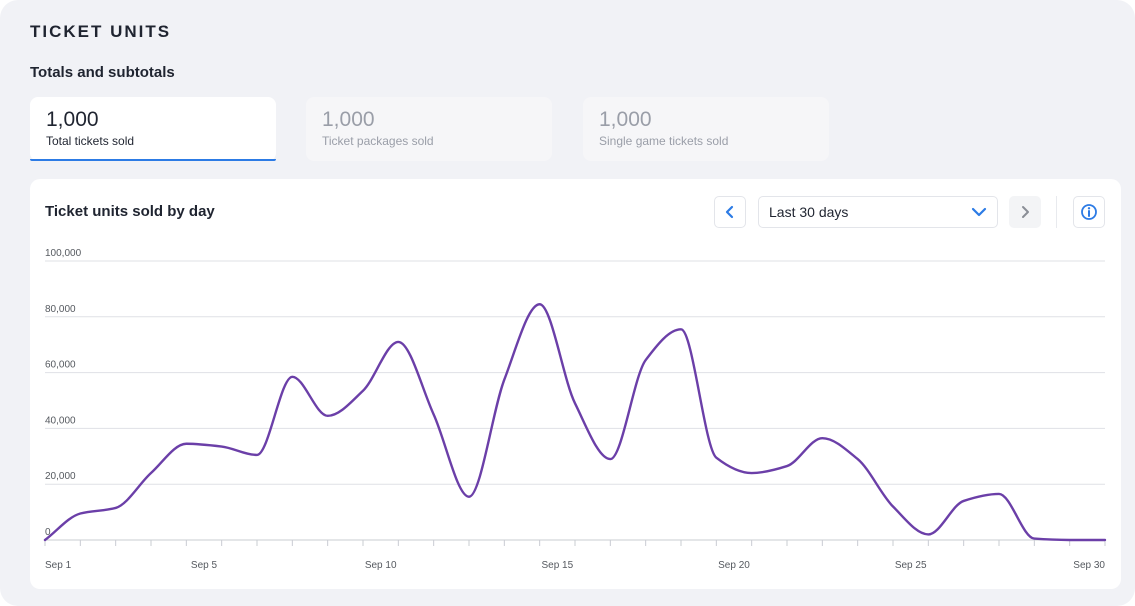 The height and width of the screenshot is (606, 1135). Describe the element at coordinates (60, 309) in the screenshot. I see `y-tick-label: 80,000` at that location.